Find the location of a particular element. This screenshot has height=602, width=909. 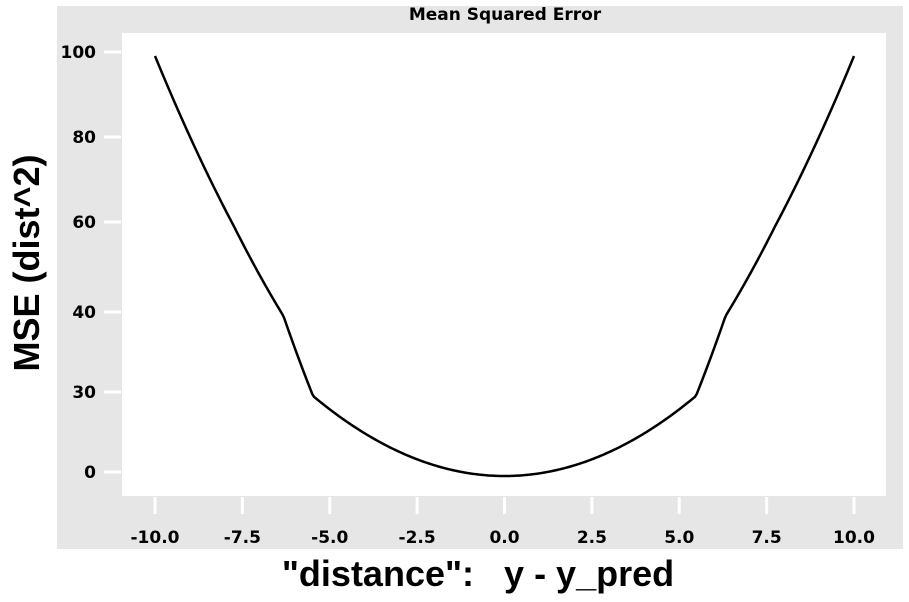

x-tick-label: -5.0 is located at coordinates (329, 538).